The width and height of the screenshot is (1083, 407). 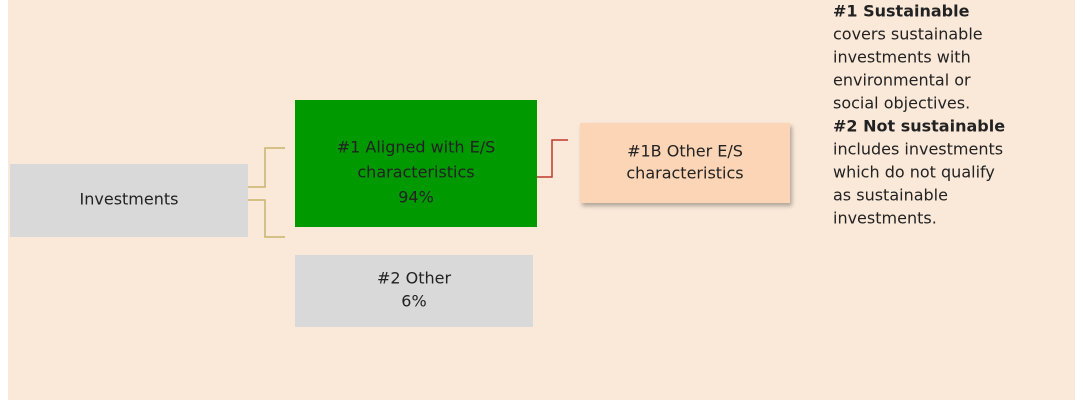 I want to click on legend-text: environmental or, so click(x=902, y=80).